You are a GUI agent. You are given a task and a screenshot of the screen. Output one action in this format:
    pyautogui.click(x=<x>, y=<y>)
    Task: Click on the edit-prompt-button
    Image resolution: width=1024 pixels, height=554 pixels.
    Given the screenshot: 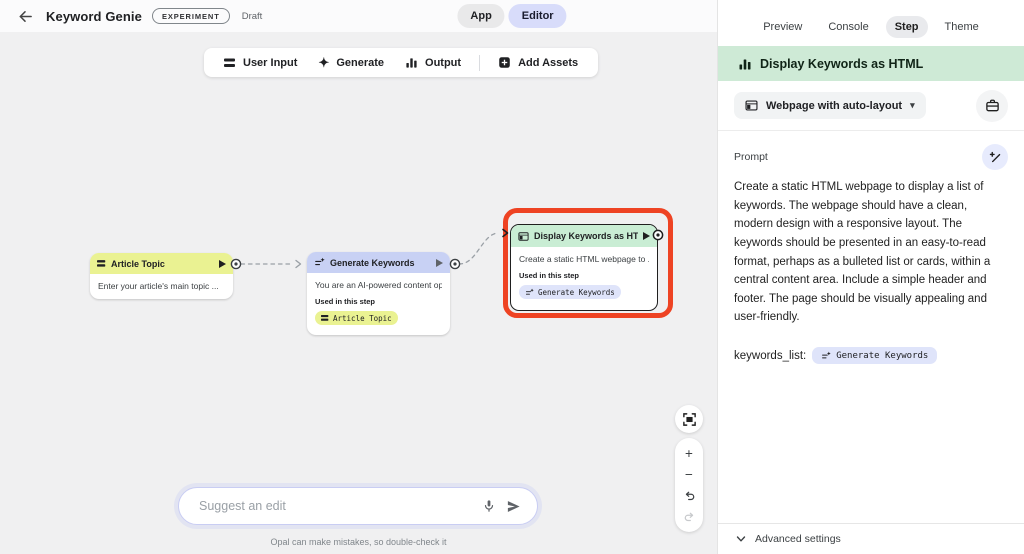 What is the action you would take?
    pyautogui.click(x=995, y=157)
    